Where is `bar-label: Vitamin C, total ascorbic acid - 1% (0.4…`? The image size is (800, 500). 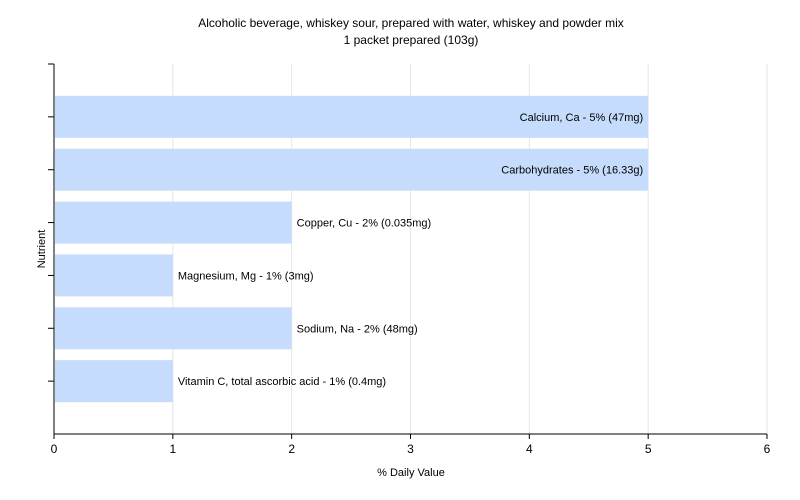
bar-label: Vitamin C, total ascorbic acid - 1% (0.4… is located at coordinates (282, 382).